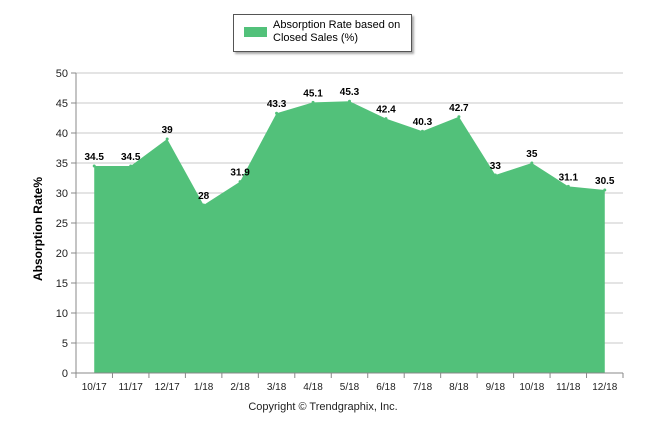  I want to click on y-tick-label: 20, so click(62, 254).